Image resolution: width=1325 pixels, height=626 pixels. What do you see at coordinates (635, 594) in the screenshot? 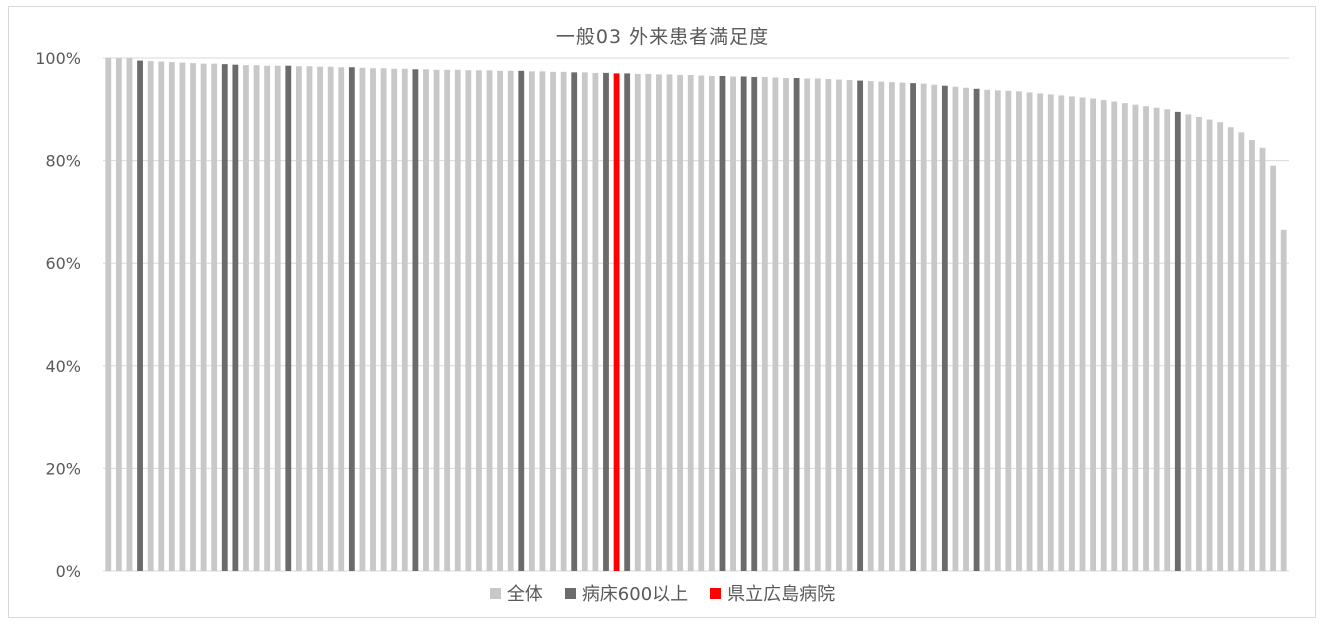
I see `legend-label-600beds: 病床600以上` at bounding box center [635, 594].